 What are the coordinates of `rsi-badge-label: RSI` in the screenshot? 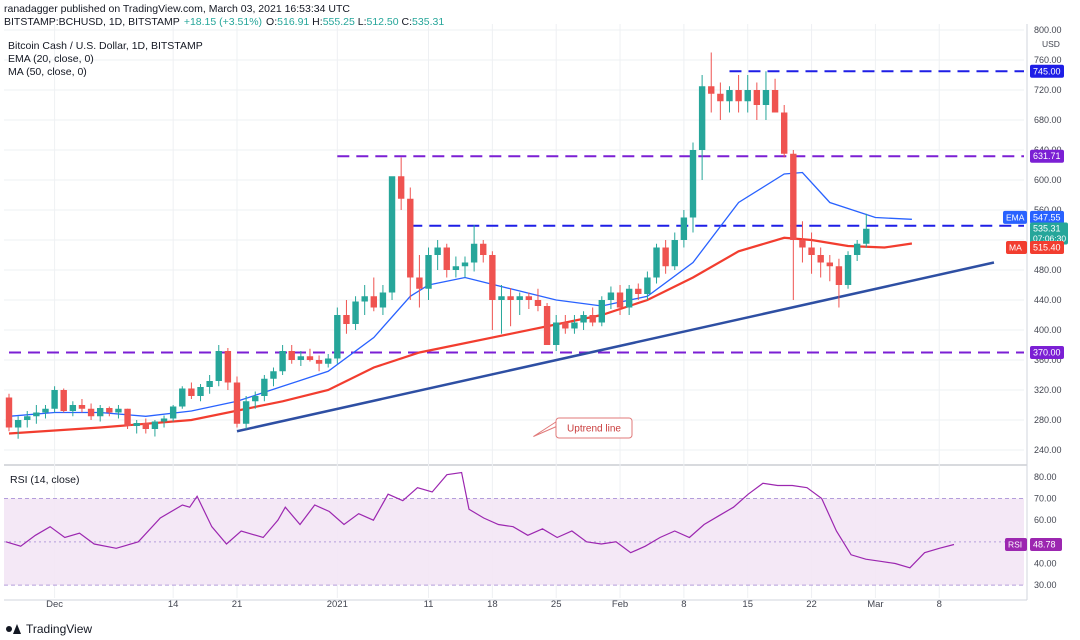 It's located at (1015, 544).